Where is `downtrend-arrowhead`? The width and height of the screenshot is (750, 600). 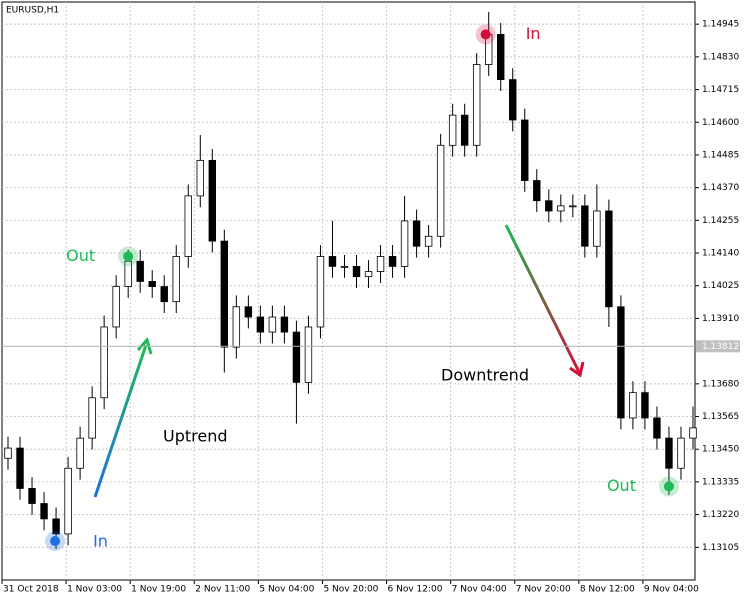
downtrend-arrowhead is located at coordinates (577, 369).